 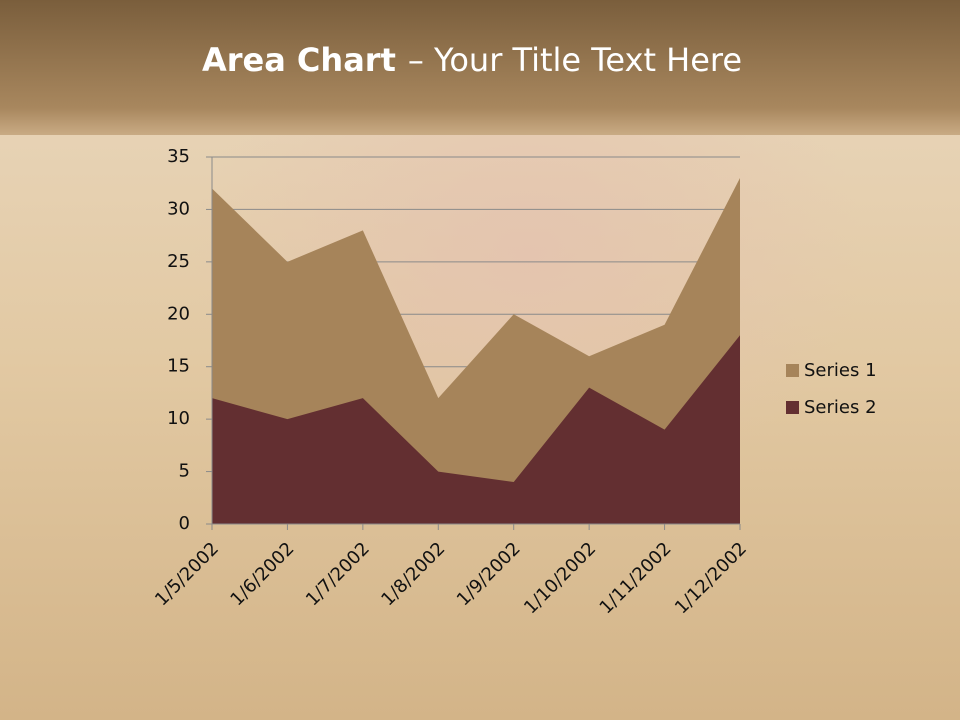 I want to click on y-tick-label: 25, so click(x=178, y=261).